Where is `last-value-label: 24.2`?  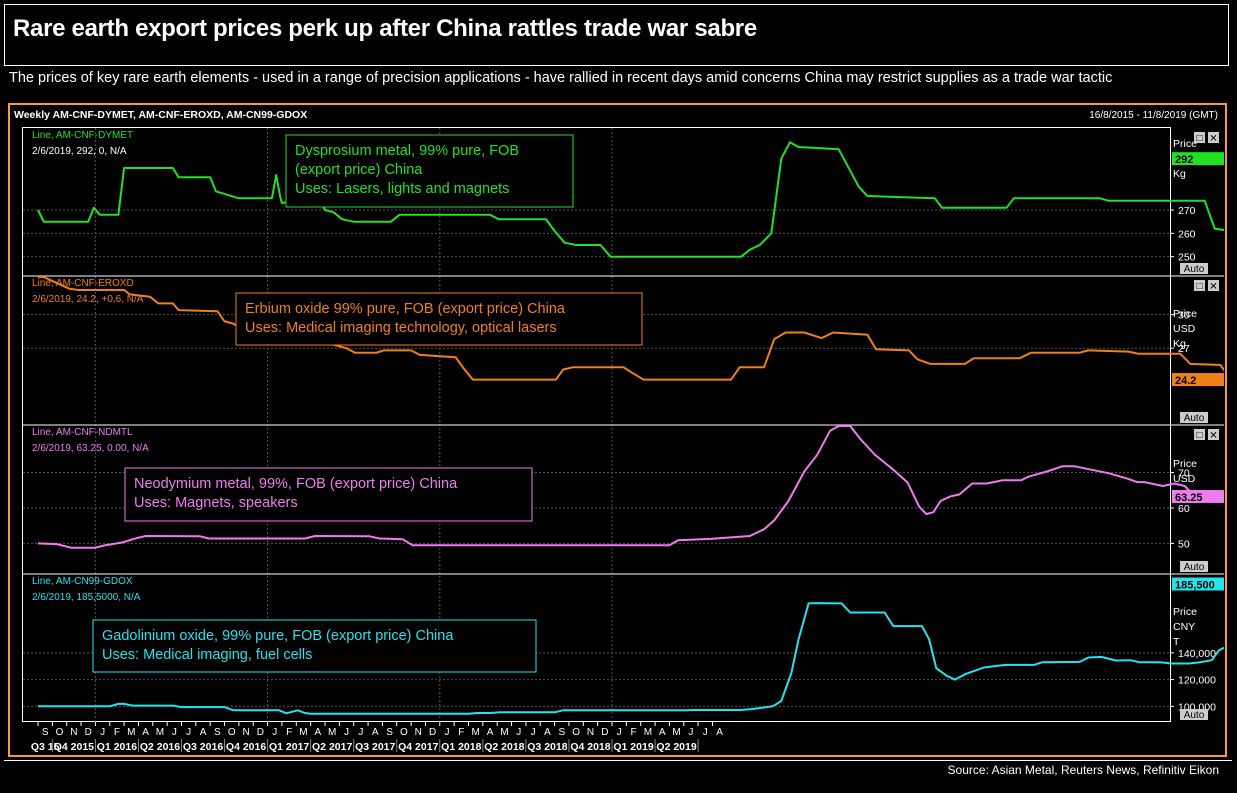
last-value-label: 24.2 is located at coordinates (1185, 381).